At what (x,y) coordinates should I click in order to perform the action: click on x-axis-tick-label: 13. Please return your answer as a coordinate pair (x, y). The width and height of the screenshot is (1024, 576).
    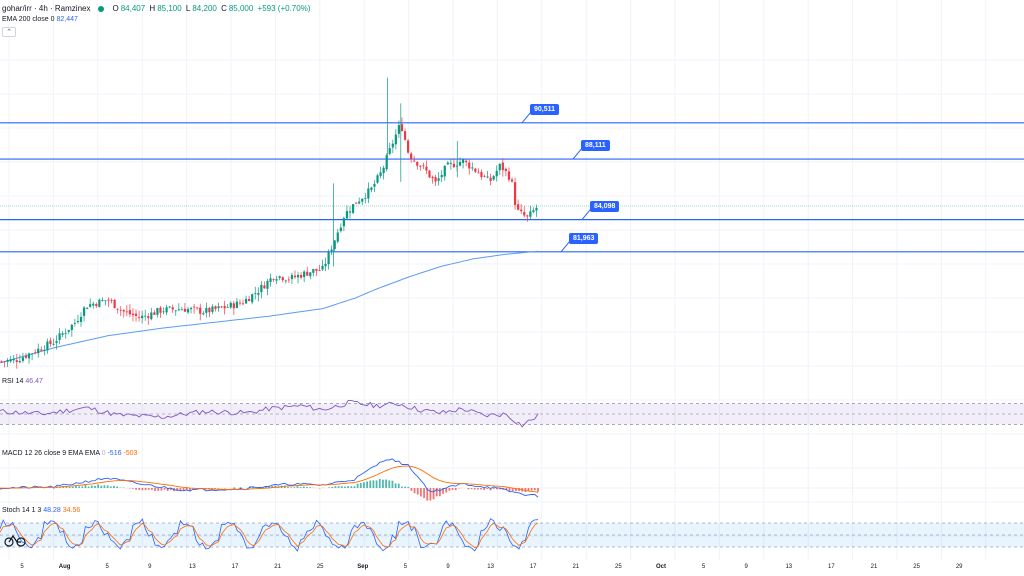
    Looking at the image, I should click on (192, 567).